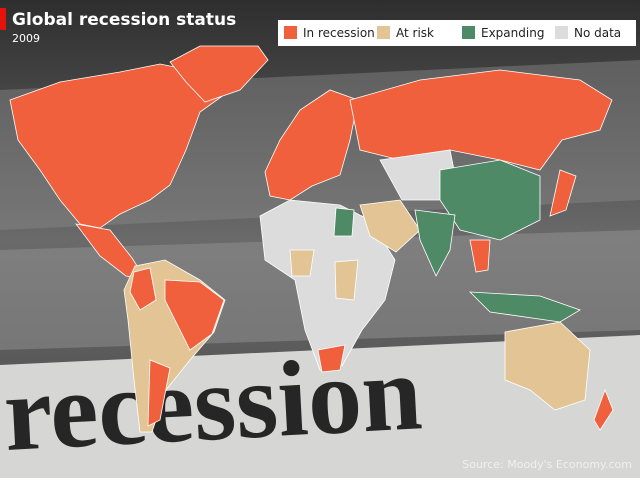  What do you see at coordinates (124, 20) in the screenshot?
I see `title: Global recession status` at bounding box center [124, 20].